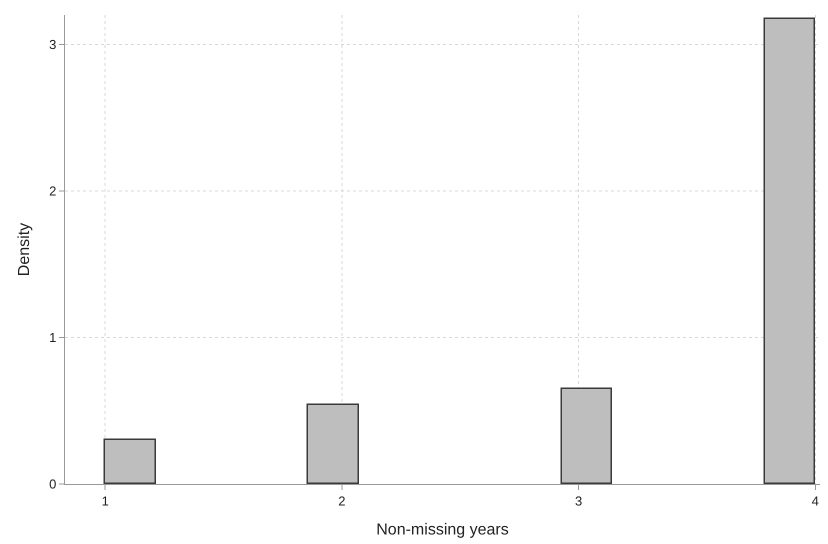 The width and height of the screenshot is (828, 544). I want to click on y-axis-title: Density, so click(25, 249).